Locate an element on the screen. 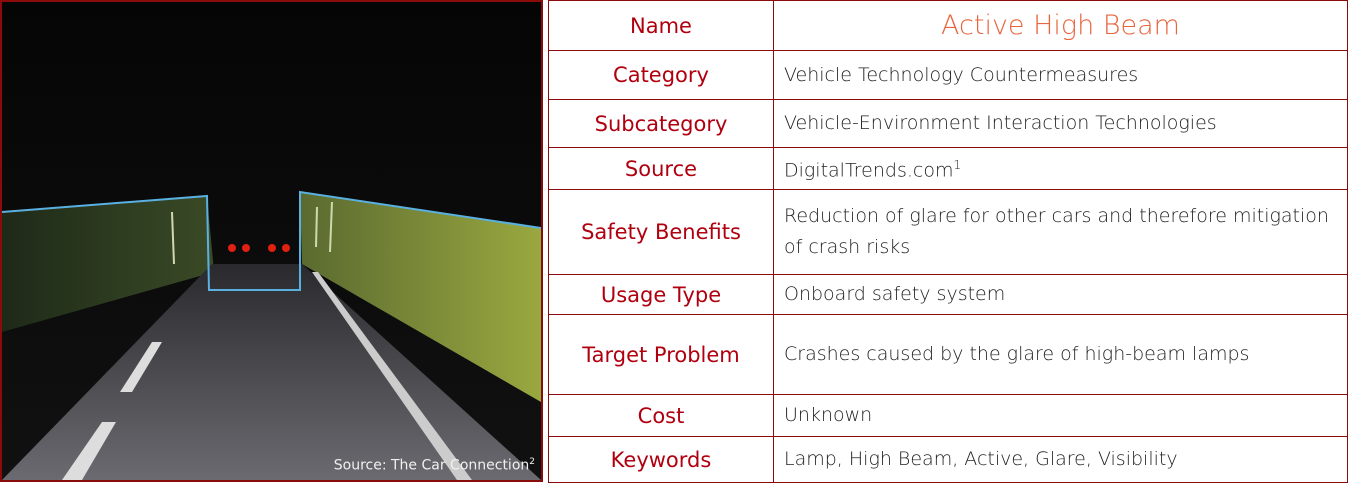 This screenshot has height=483, width=1348. row-value: Unknown is located at coordinates (1060, 415).